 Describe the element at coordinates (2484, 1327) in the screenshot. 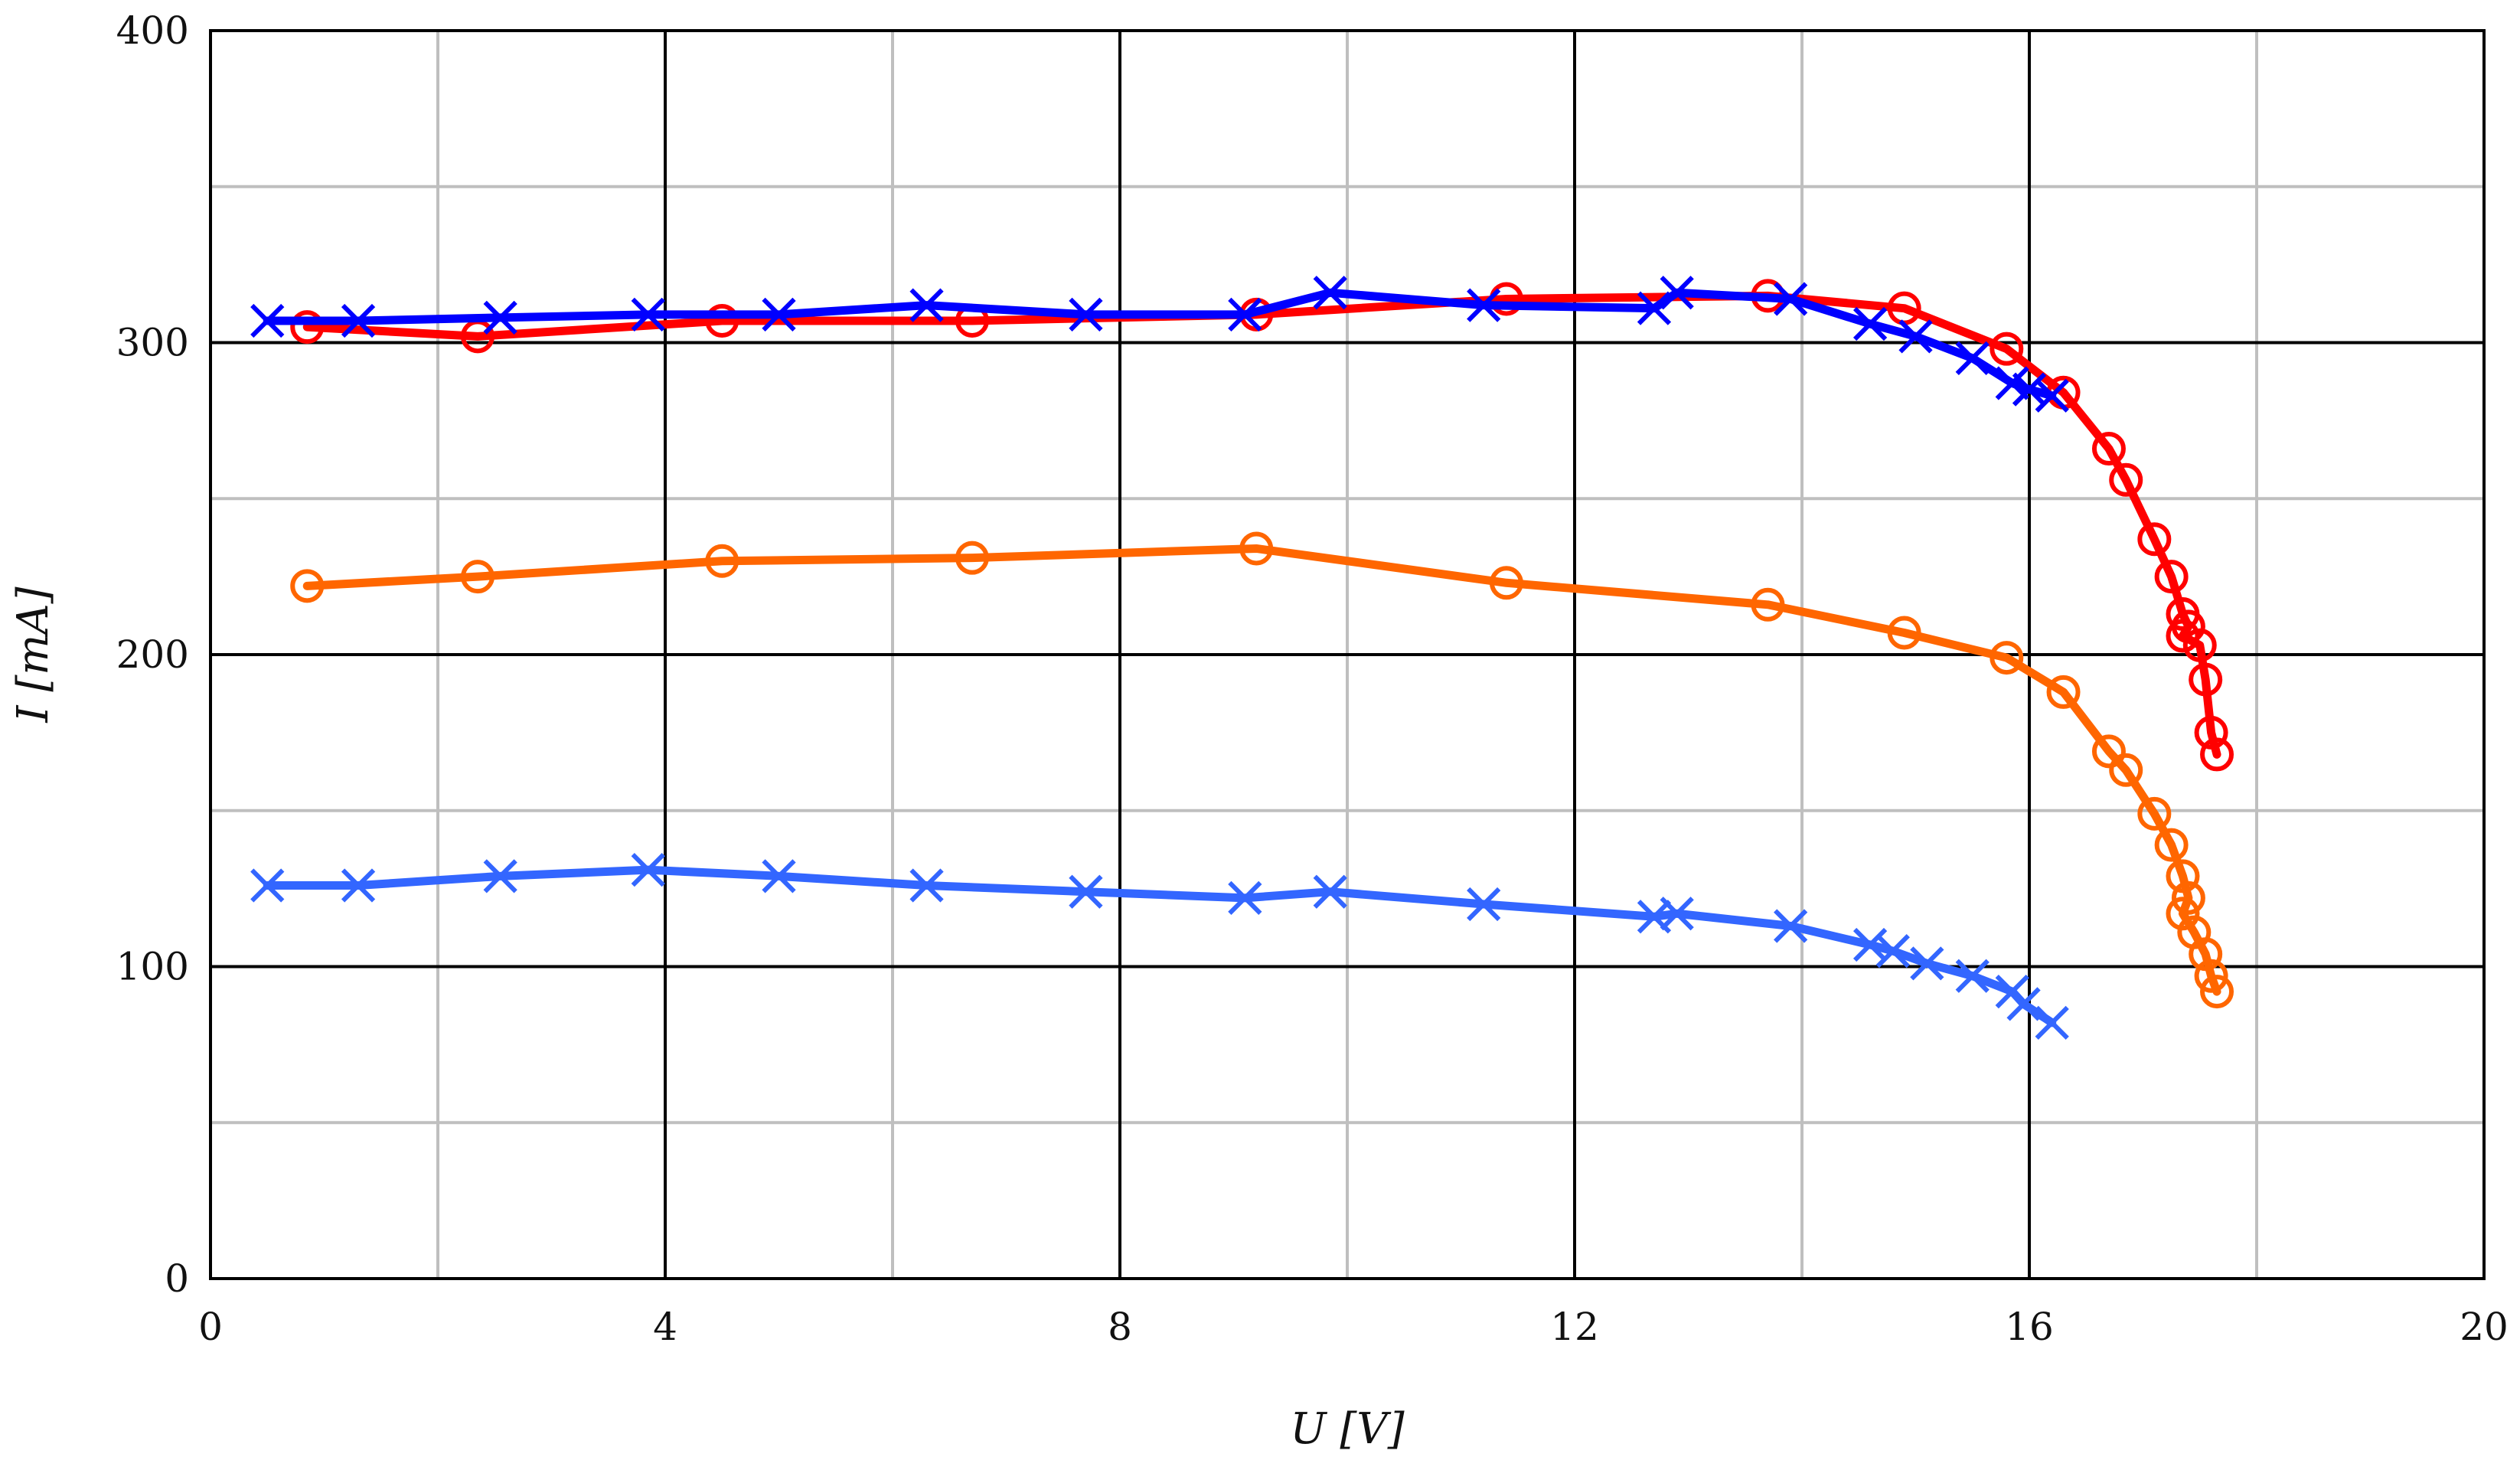

I see `x-tick-label: 20` at that location.